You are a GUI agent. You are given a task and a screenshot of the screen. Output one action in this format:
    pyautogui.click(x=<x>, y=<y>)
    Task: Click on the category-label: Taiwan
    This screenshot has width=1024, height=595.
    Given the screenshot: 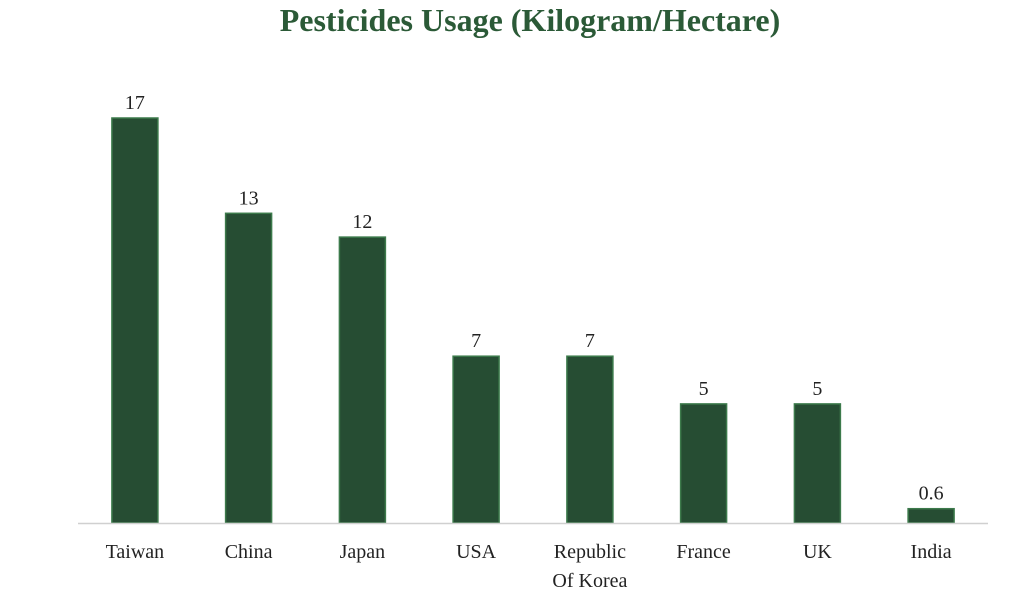 What is the action you would take?
    pyautogui.click(x=135, y=552)
    